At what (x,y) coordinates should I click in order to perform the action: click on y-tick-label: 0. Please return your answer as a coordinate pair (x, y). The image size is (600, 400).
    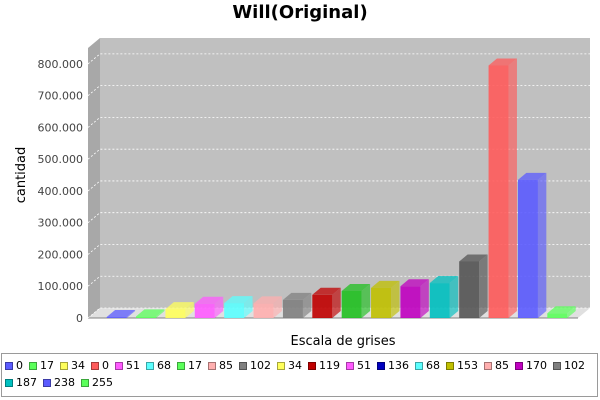
    Looking at the image, I should click on (79, 318).